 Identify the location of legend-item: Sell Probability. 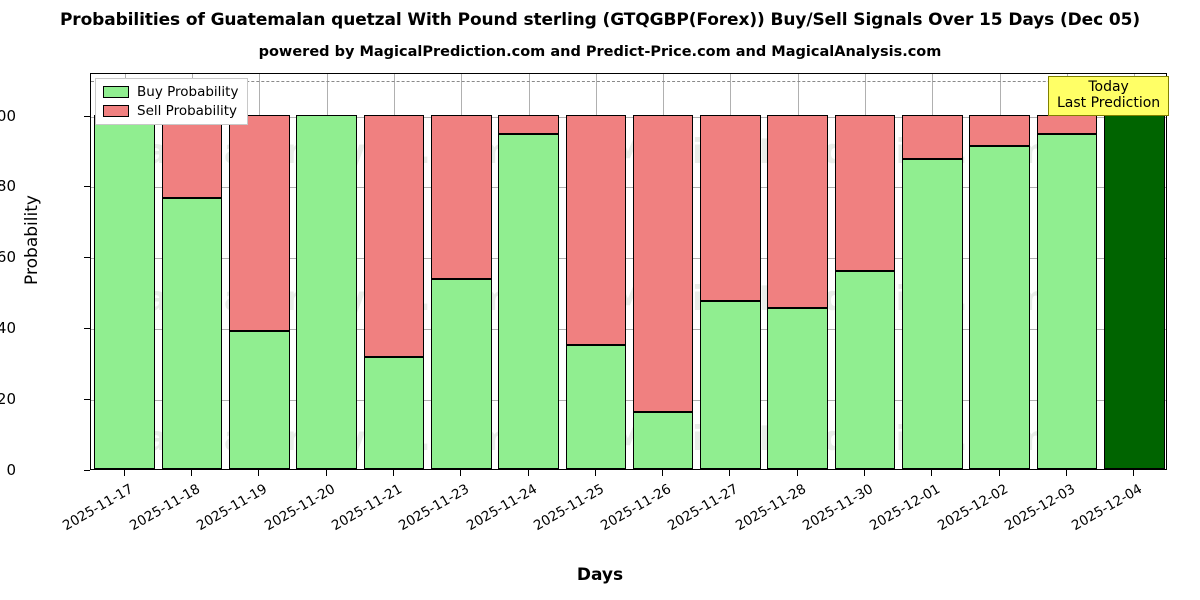
(170, 111).